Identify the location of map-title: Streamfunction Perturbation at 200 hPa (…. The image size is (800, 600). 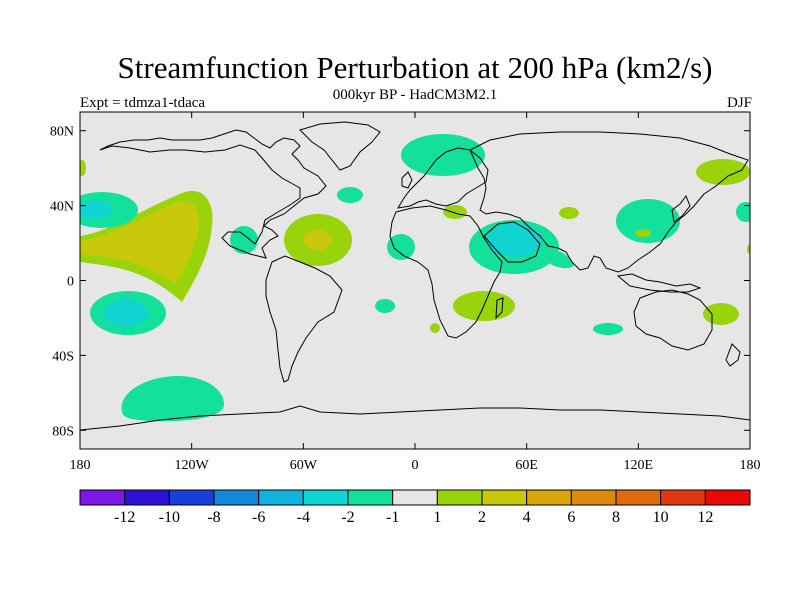
(415, 67).